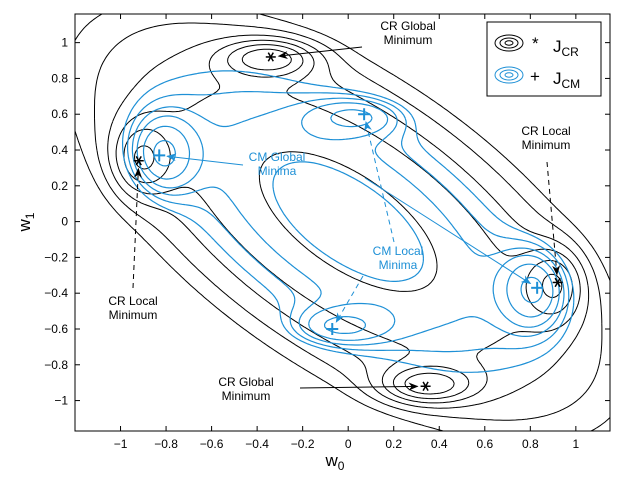 This screenshot has width=621, height=480. What do you see at coordinates (56, 257) in the screenshot?
I see `y-tick-label: −0.2` at bounding box center [56, 257].